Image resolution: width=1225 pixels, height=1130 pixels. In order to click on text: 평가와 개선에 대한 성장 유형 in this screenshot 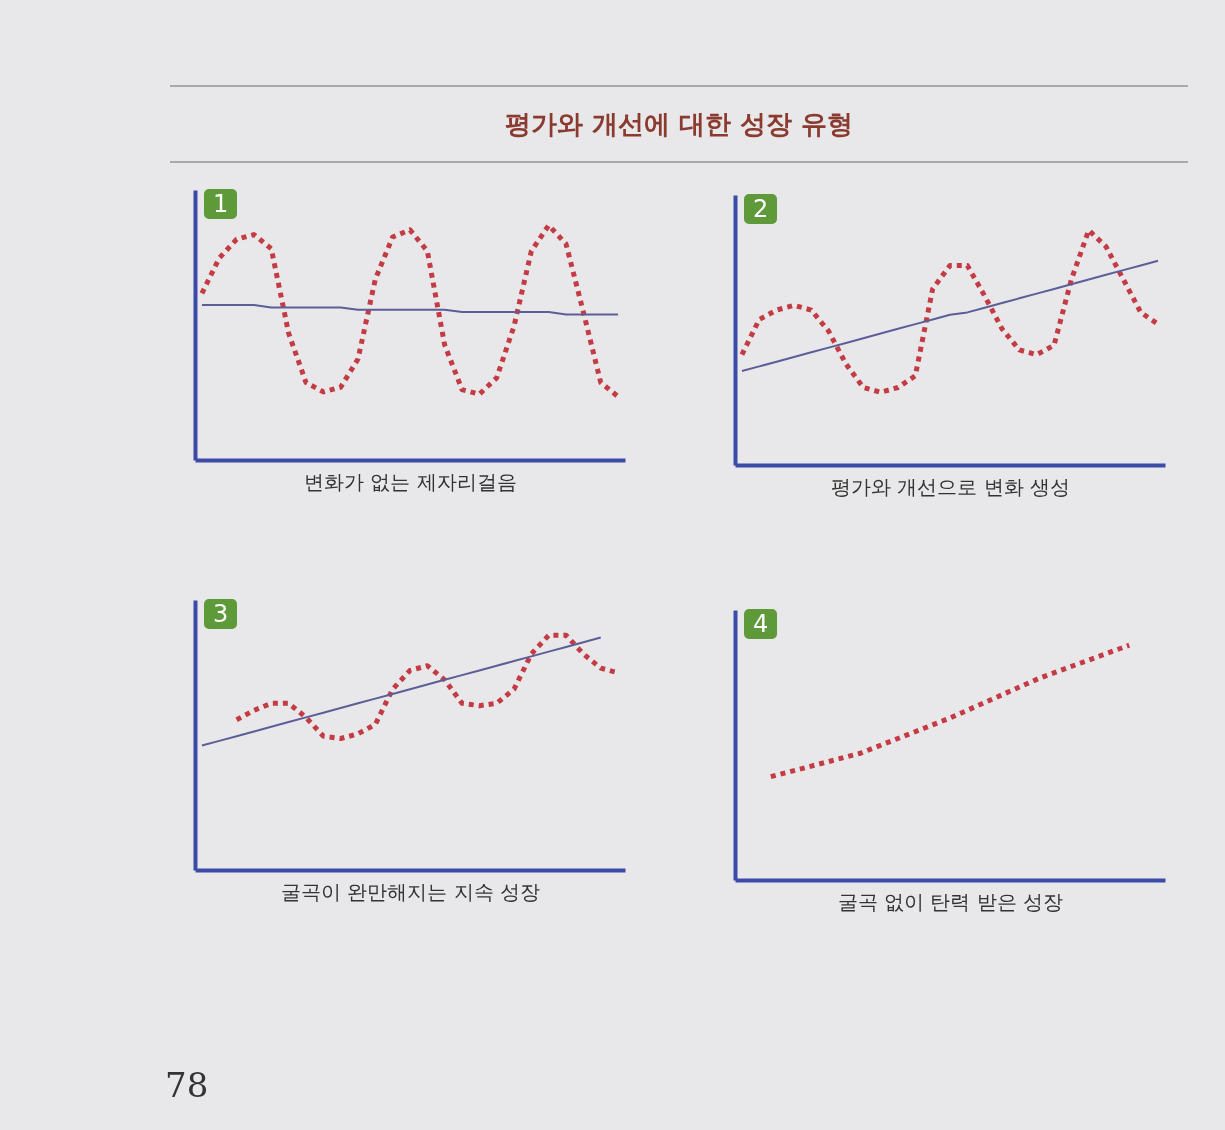, I will do `click(679, 124)`.